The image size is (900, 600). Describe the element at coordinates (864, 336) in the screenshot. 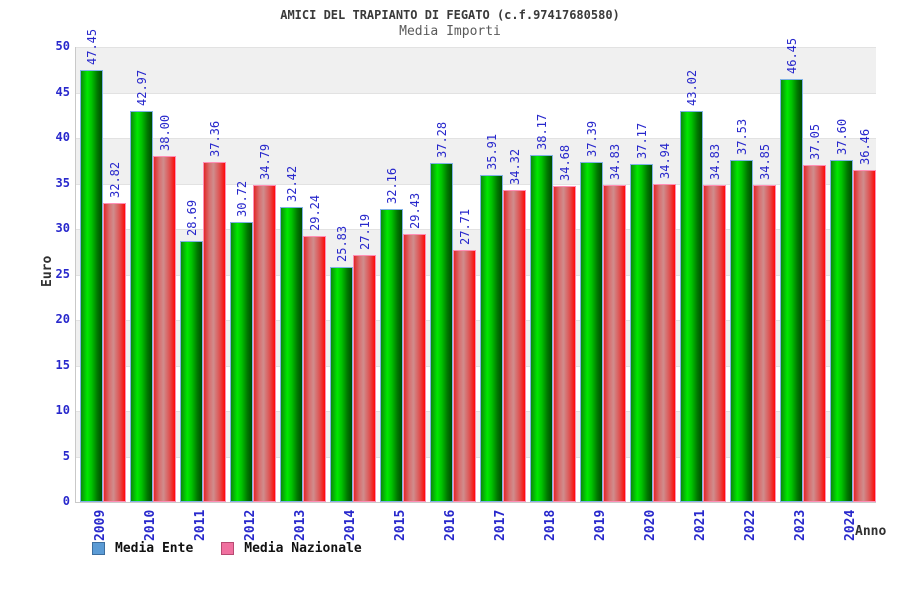

I see `bar-media-nazionale-2024` at that location.